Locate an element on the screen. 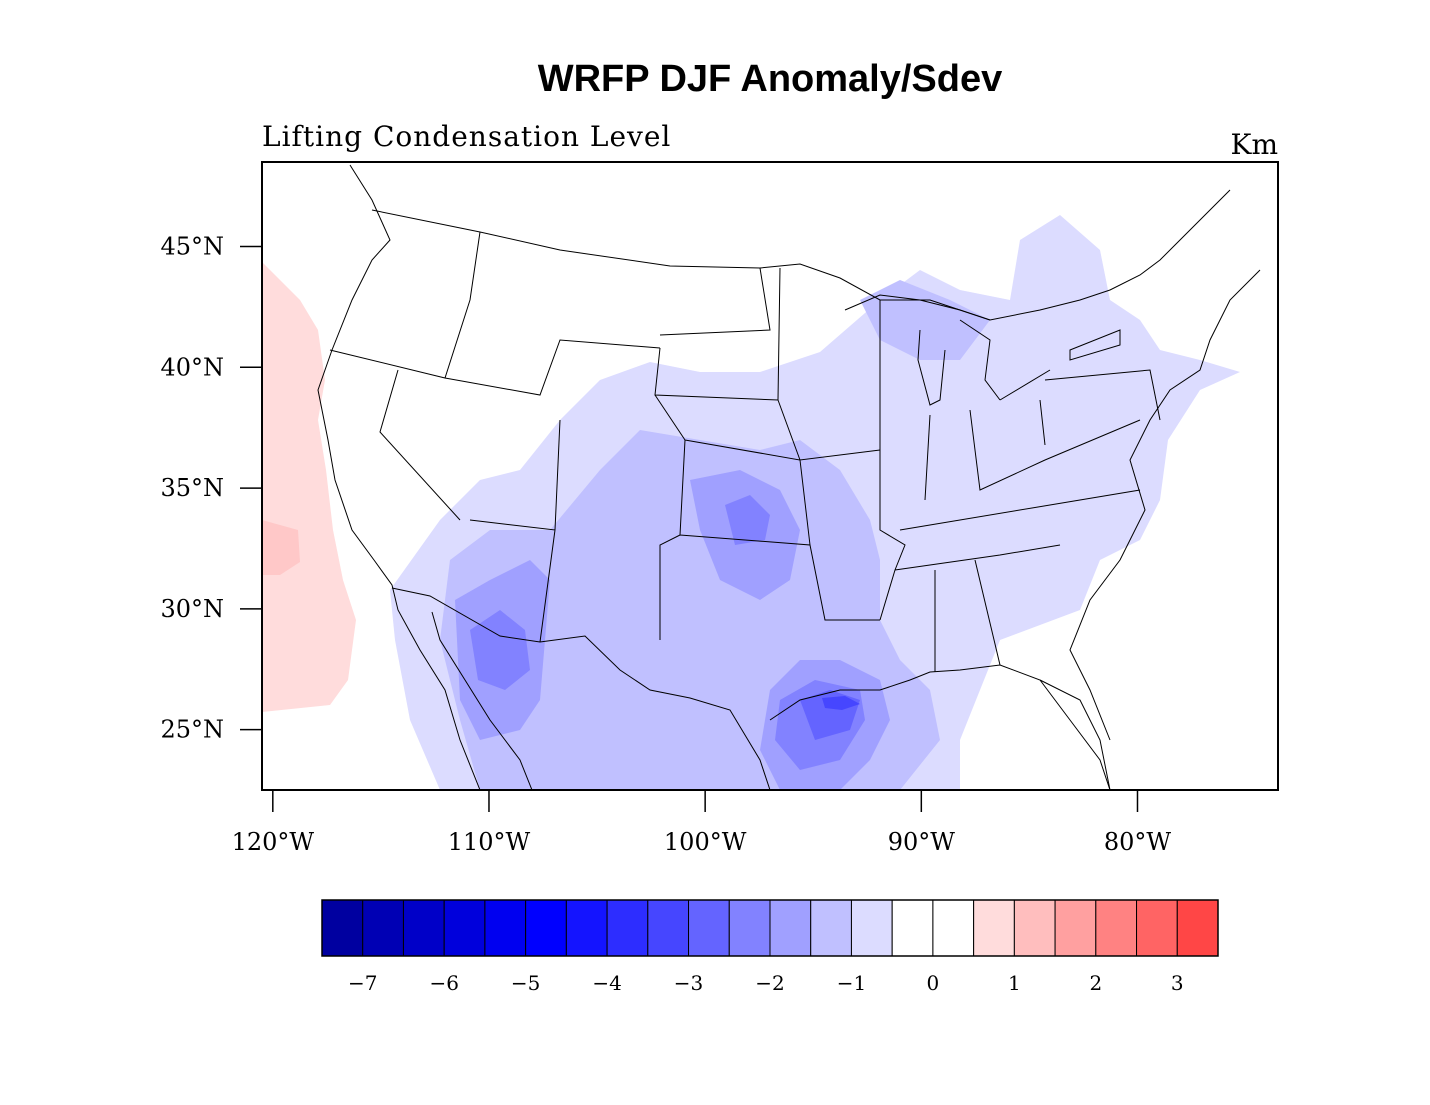 The height and width of the screenshot is (1105, 1430). state-lines-central is located at coordinates (767, 453).